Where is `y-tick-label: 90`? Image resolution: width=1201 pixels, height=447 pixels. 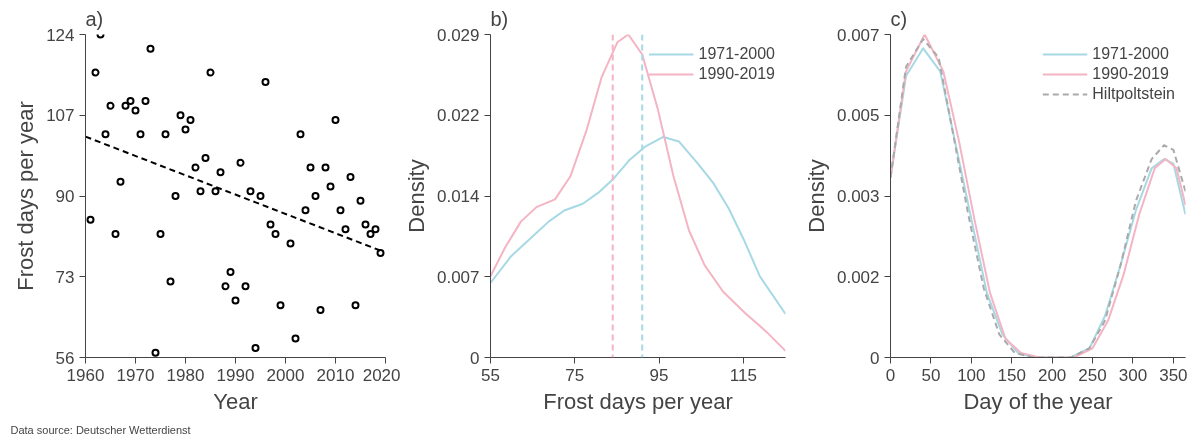 y-tick-label: 90 is located at coordinates (65, 196).